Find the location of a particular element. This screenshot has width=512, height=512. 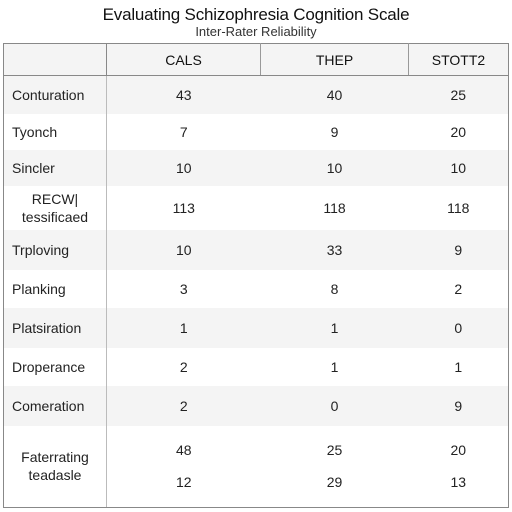

row-label: Conturation is located at coordinates (55, 94).